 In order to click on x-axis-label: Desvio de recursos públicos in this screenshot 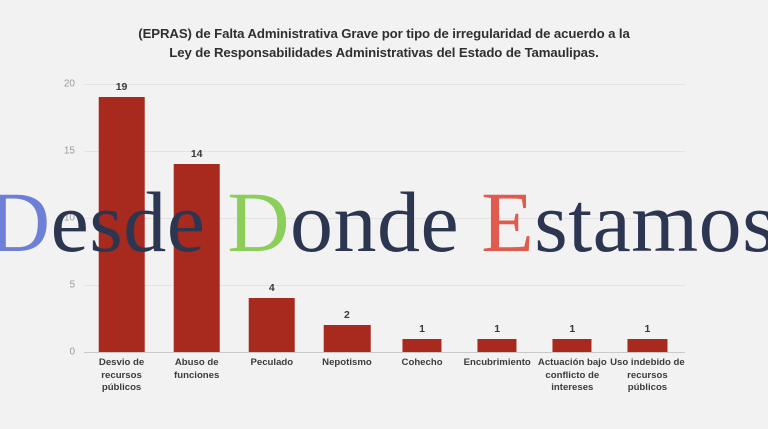, I will do `click(121, 376)`.